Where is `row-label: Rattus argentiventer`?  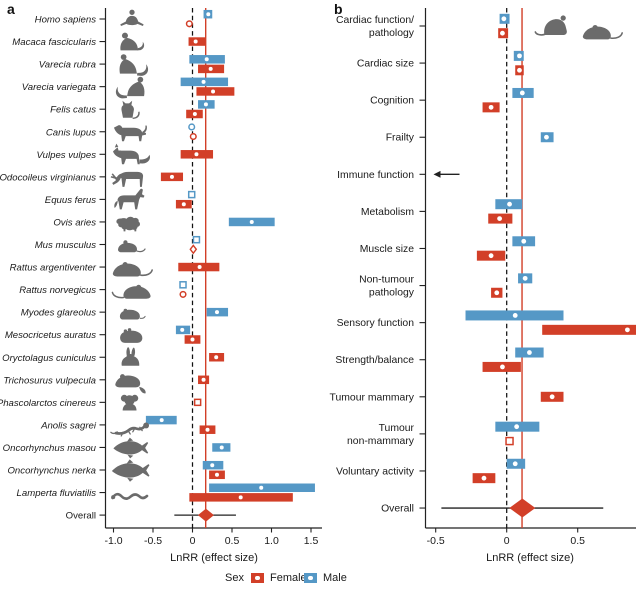
row-label: Rattus argentiventer is located at coordinates (53, 268).